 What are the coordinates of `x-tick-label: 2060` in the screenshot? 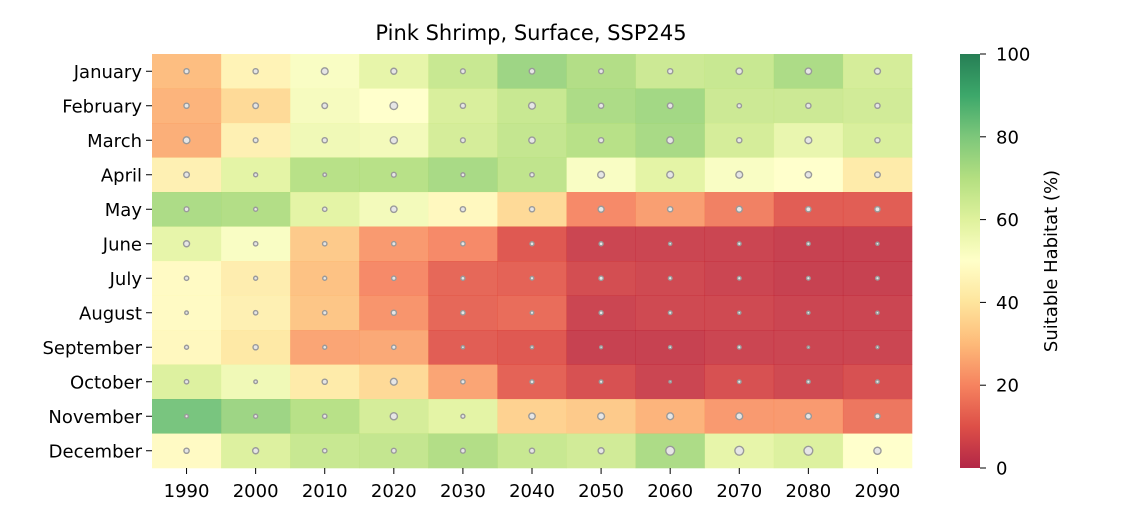 It's located at (670, 491).